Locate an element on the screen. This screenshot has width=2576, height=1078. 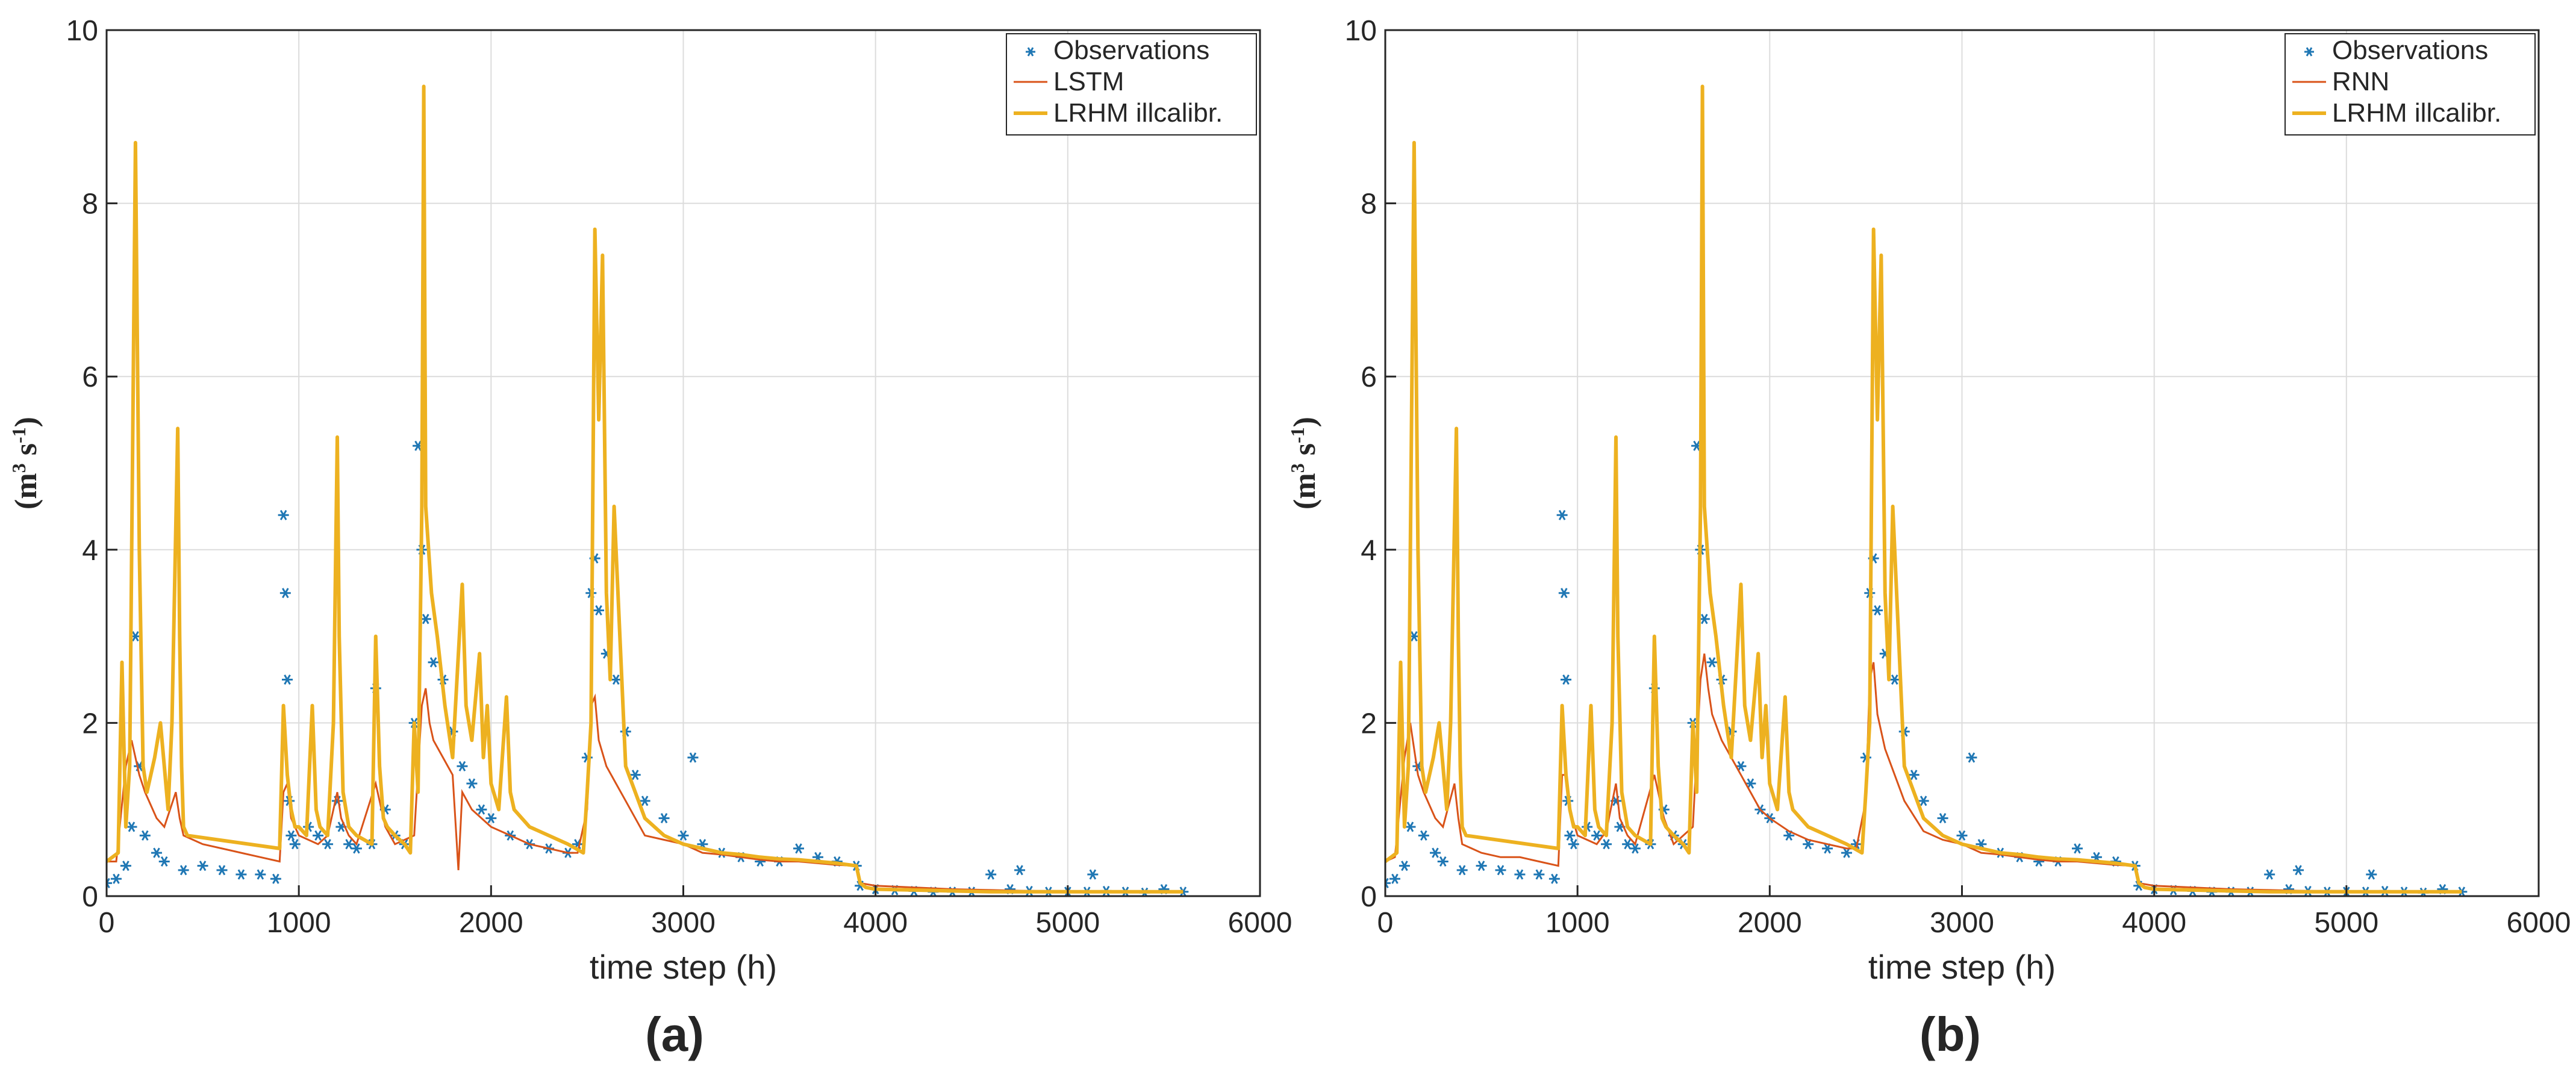
panel-label: (b) is located at coordinates (1950, 1034).